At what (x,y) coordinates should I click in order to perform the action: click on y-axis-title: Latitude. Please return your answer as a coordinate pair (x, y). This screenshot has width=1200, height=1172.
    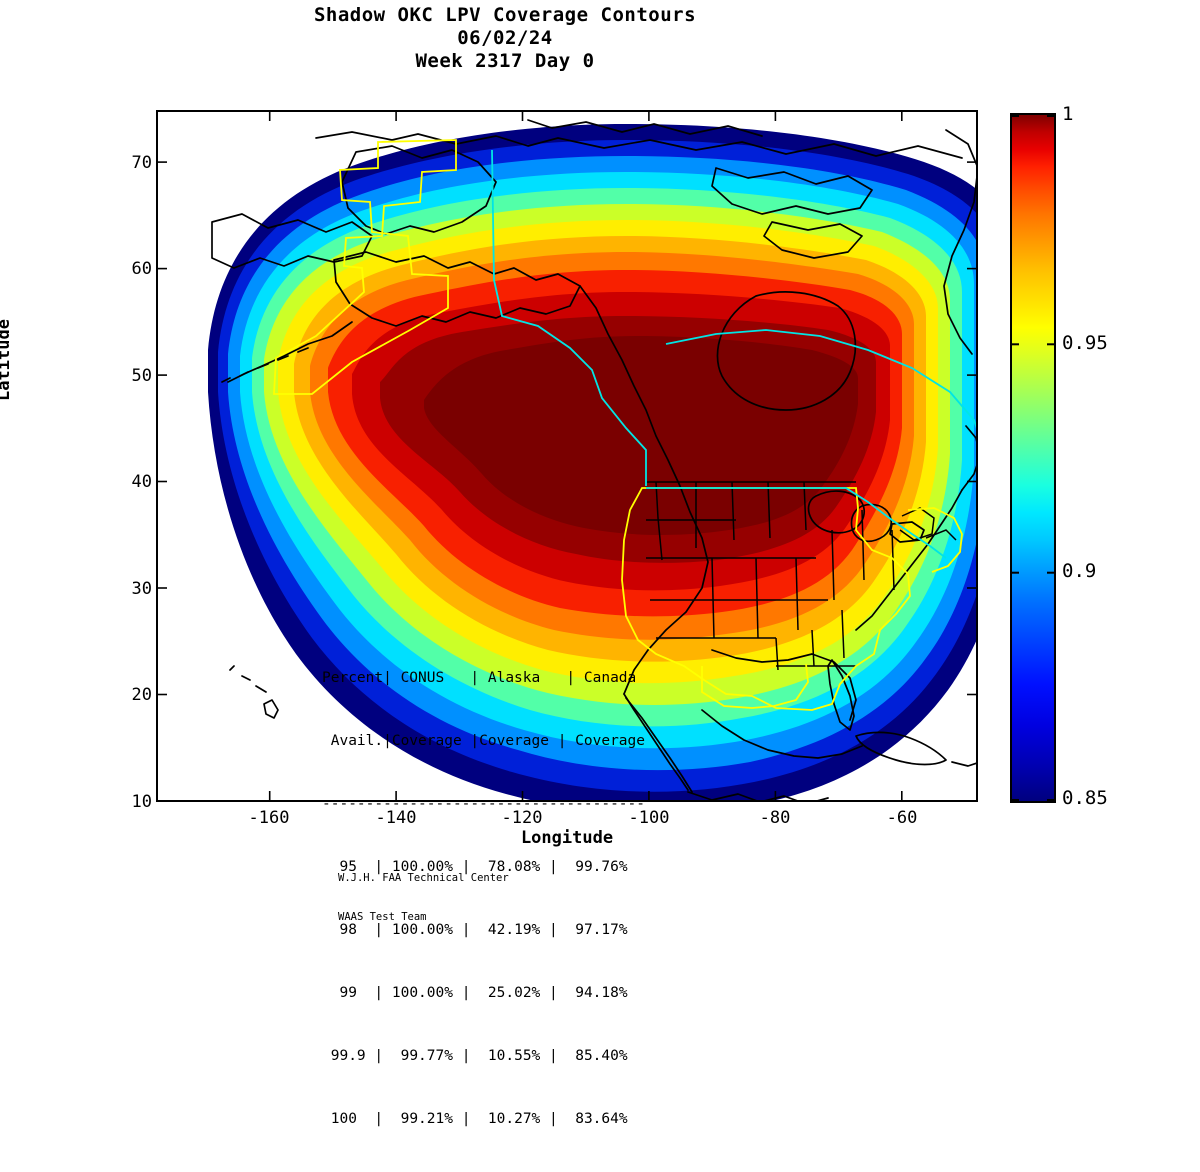
    Looking at the image, I should click on (7, 360).